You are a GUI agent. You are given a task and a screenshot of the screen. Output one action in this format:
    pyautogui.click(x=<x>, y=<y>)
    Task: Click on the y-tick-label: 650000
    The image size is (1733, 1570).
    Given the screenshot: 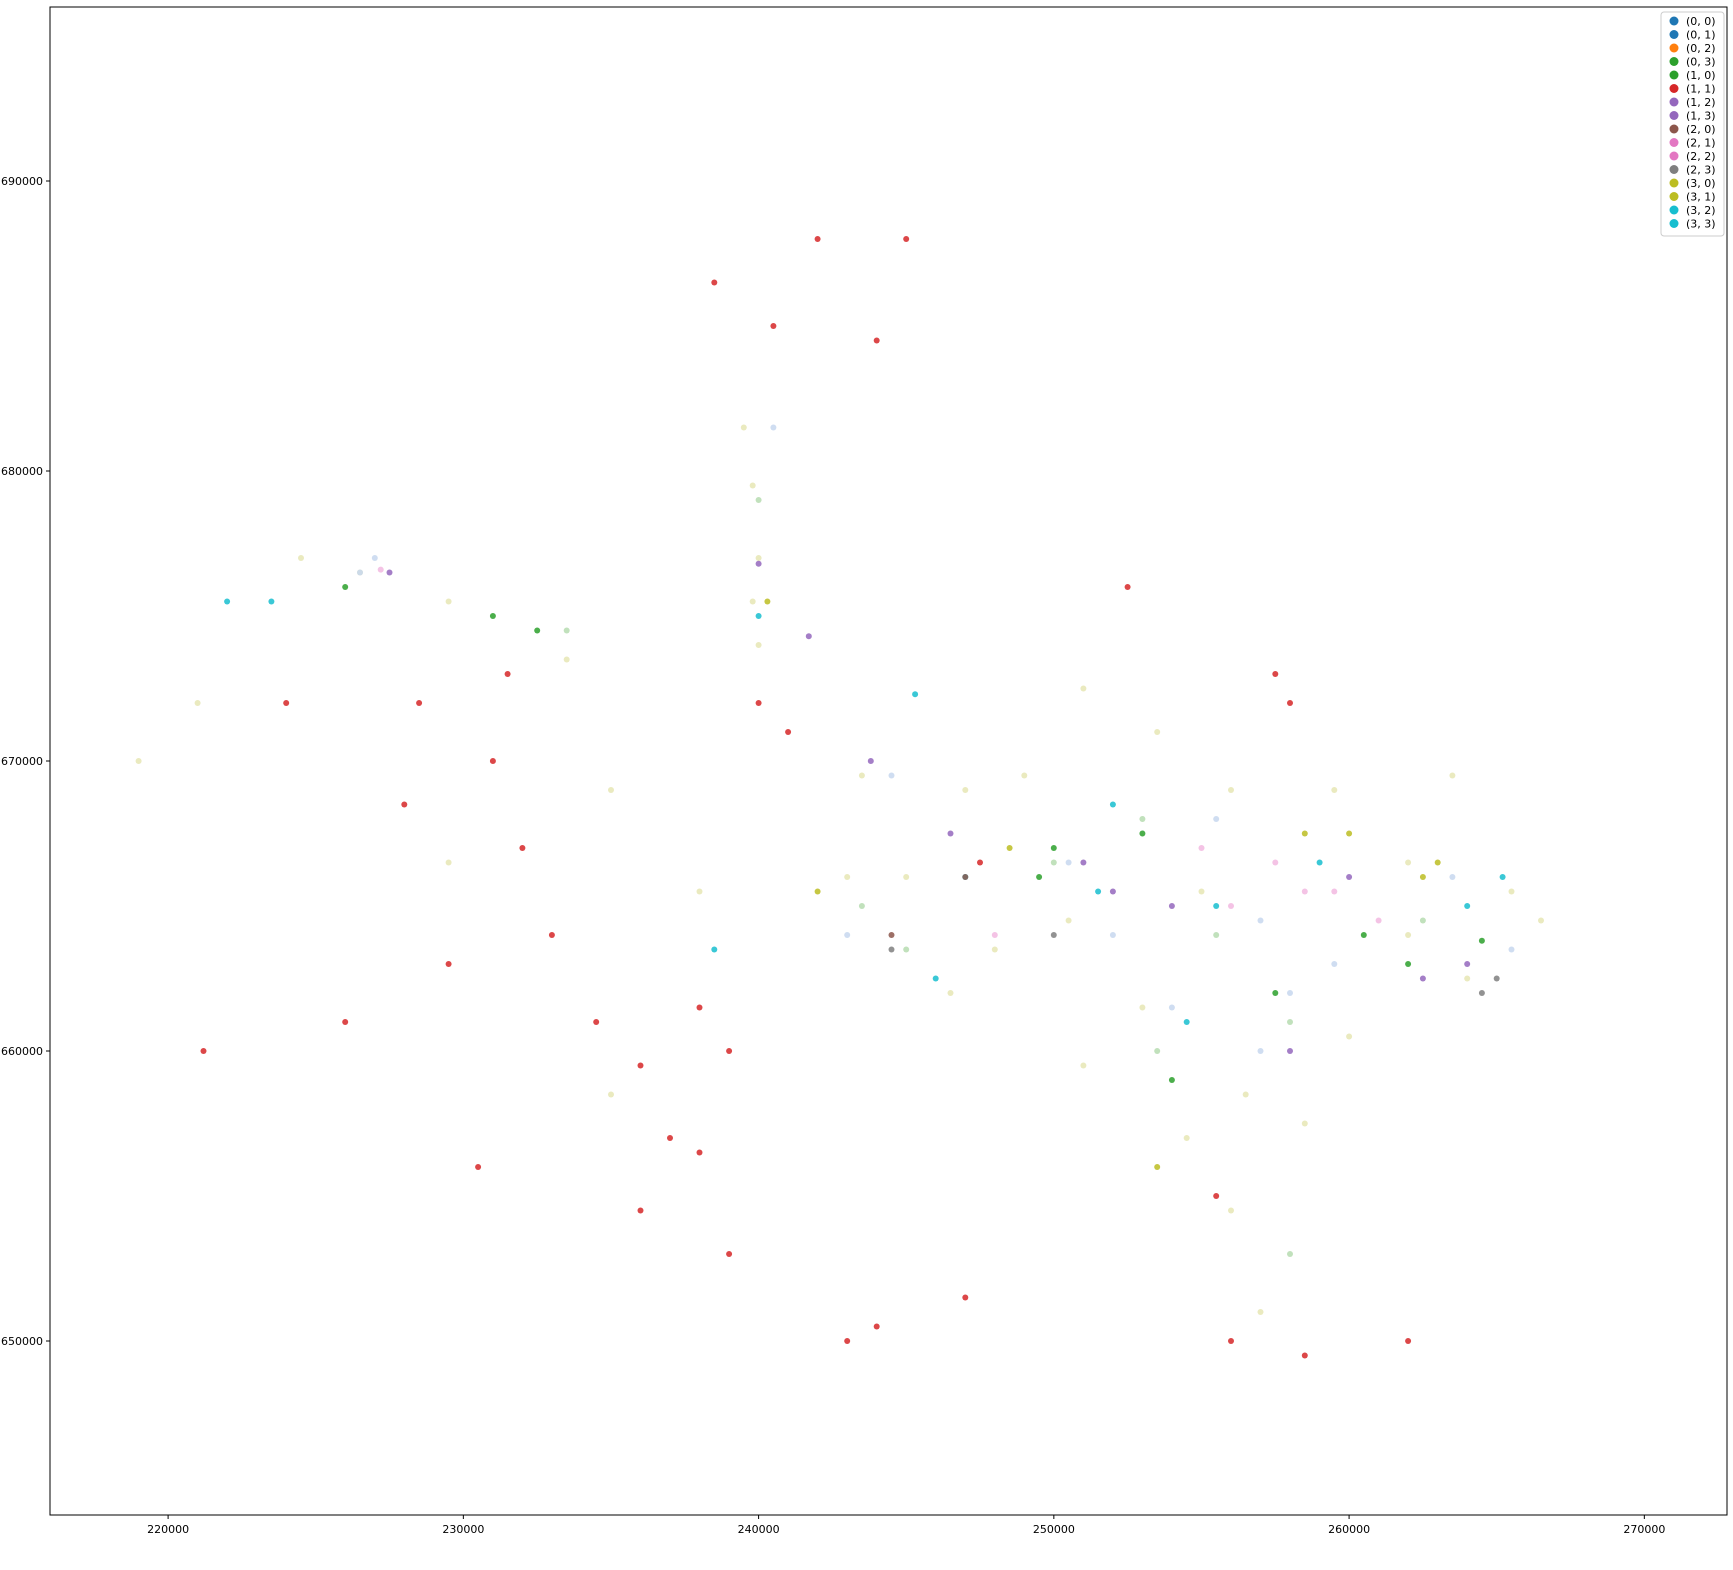 What is the action you would take?
    pyautogui.click(x=22, y=1341)
    